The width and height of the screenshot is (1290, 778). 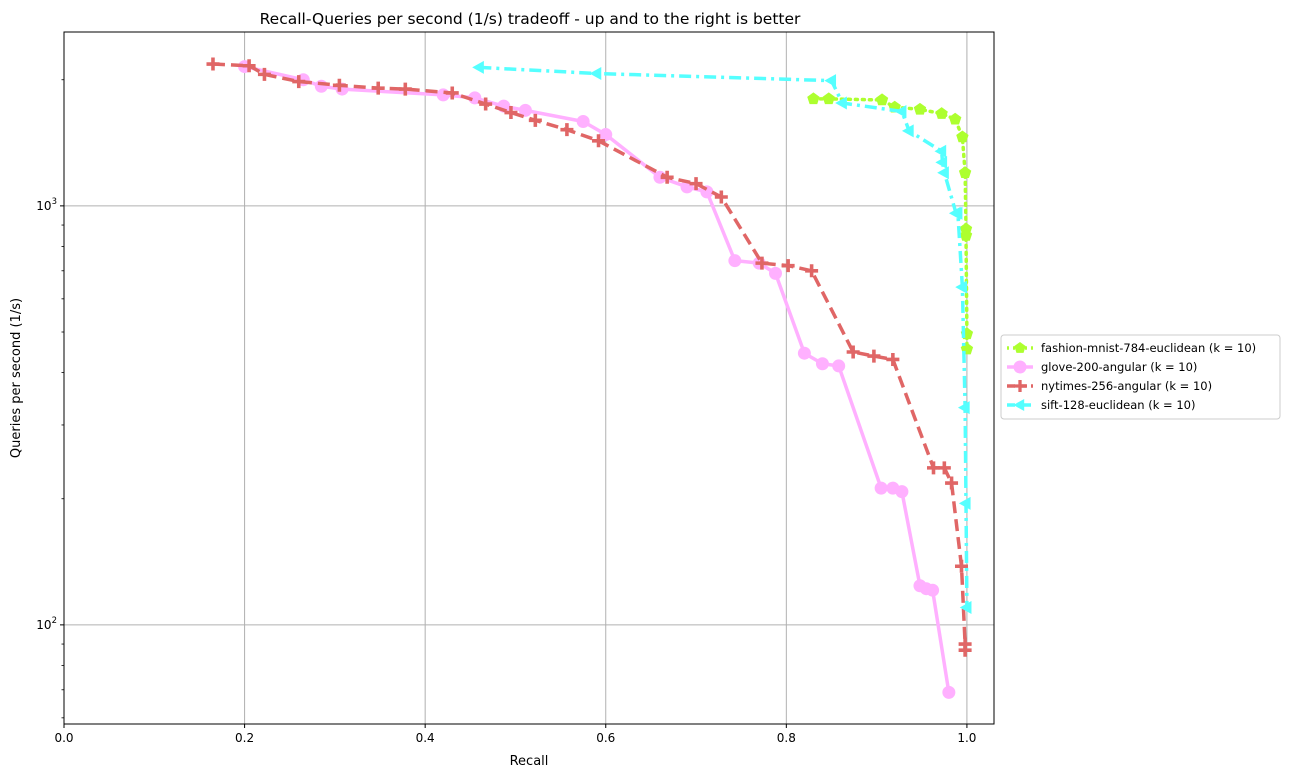 I want to click on x-tick-label: 1.0, so click(x=966, y=738).